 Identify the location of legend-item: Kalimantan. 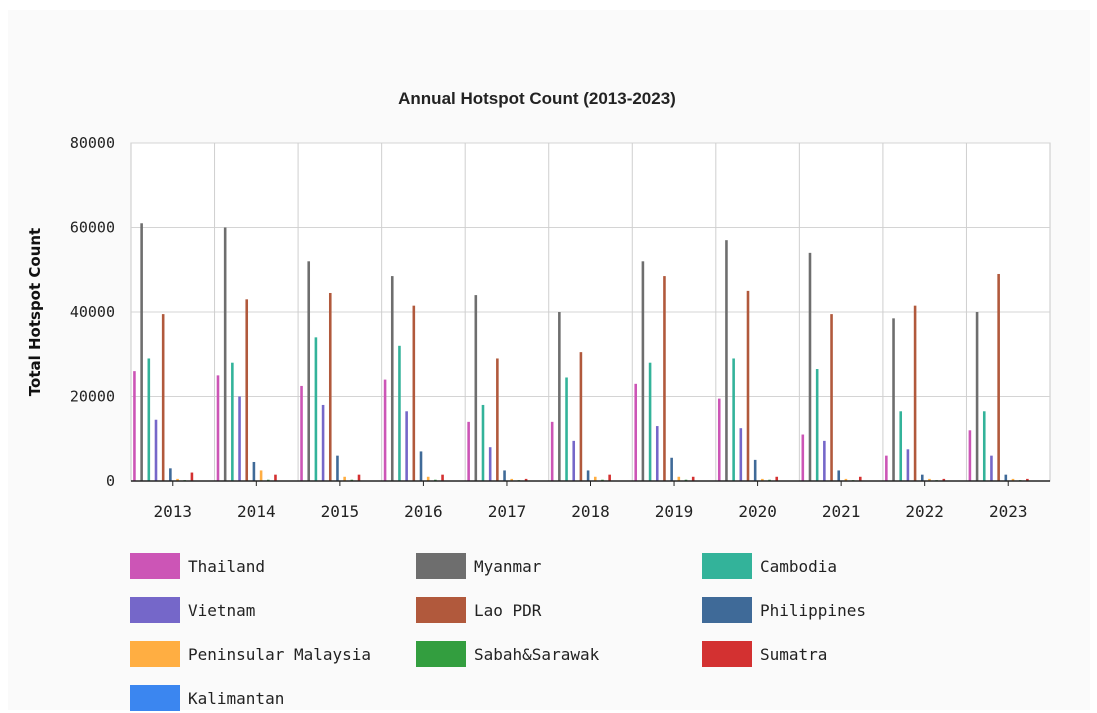
(207, 698).